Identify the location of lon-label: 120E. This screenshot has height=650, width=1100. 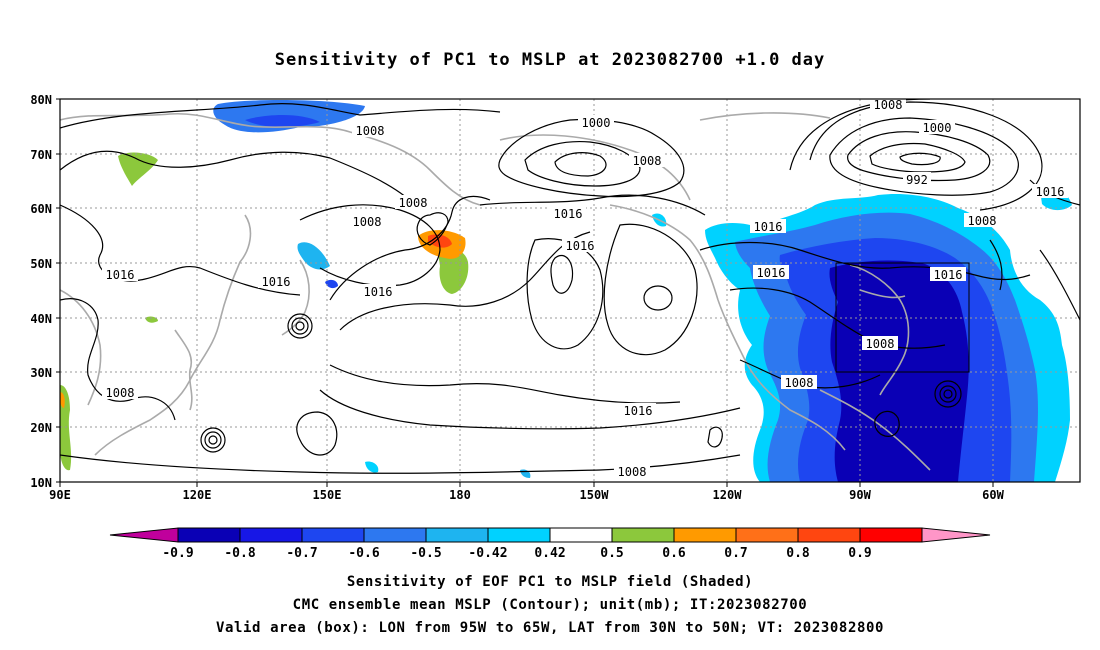
(197, 495).